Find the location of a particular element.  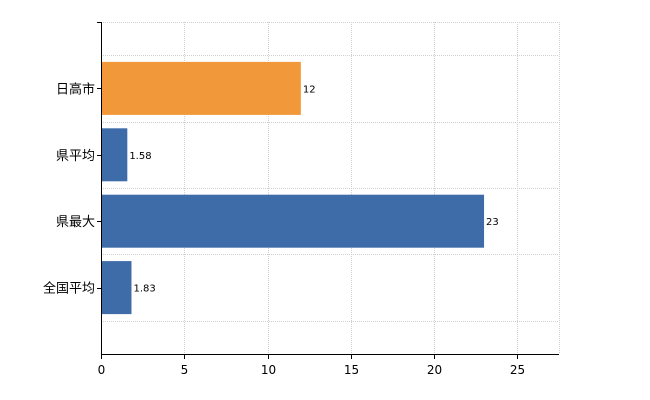

x-tick-label-4: 20 is located at coordinates (434, 370).